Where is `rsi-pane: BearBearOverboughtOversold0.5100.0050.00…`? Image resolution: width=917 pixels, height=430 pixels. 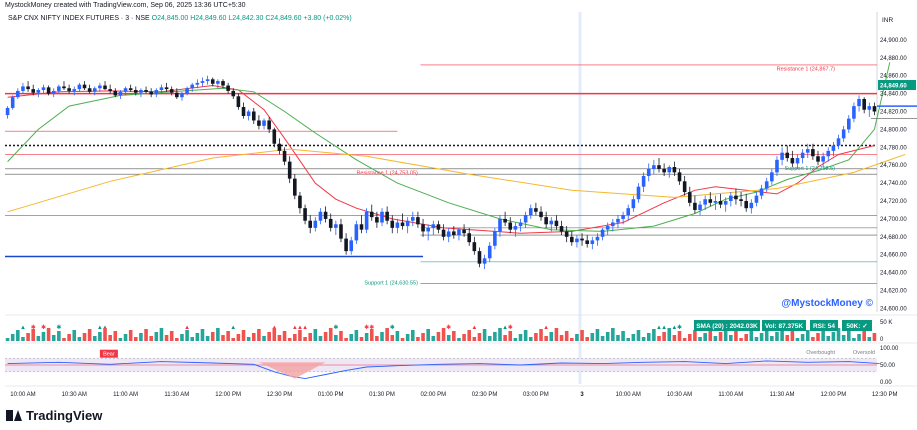
rsi-pane: BearBearOverboughtOversold0.5100.0050.00… is located at coordinates (452, 366).